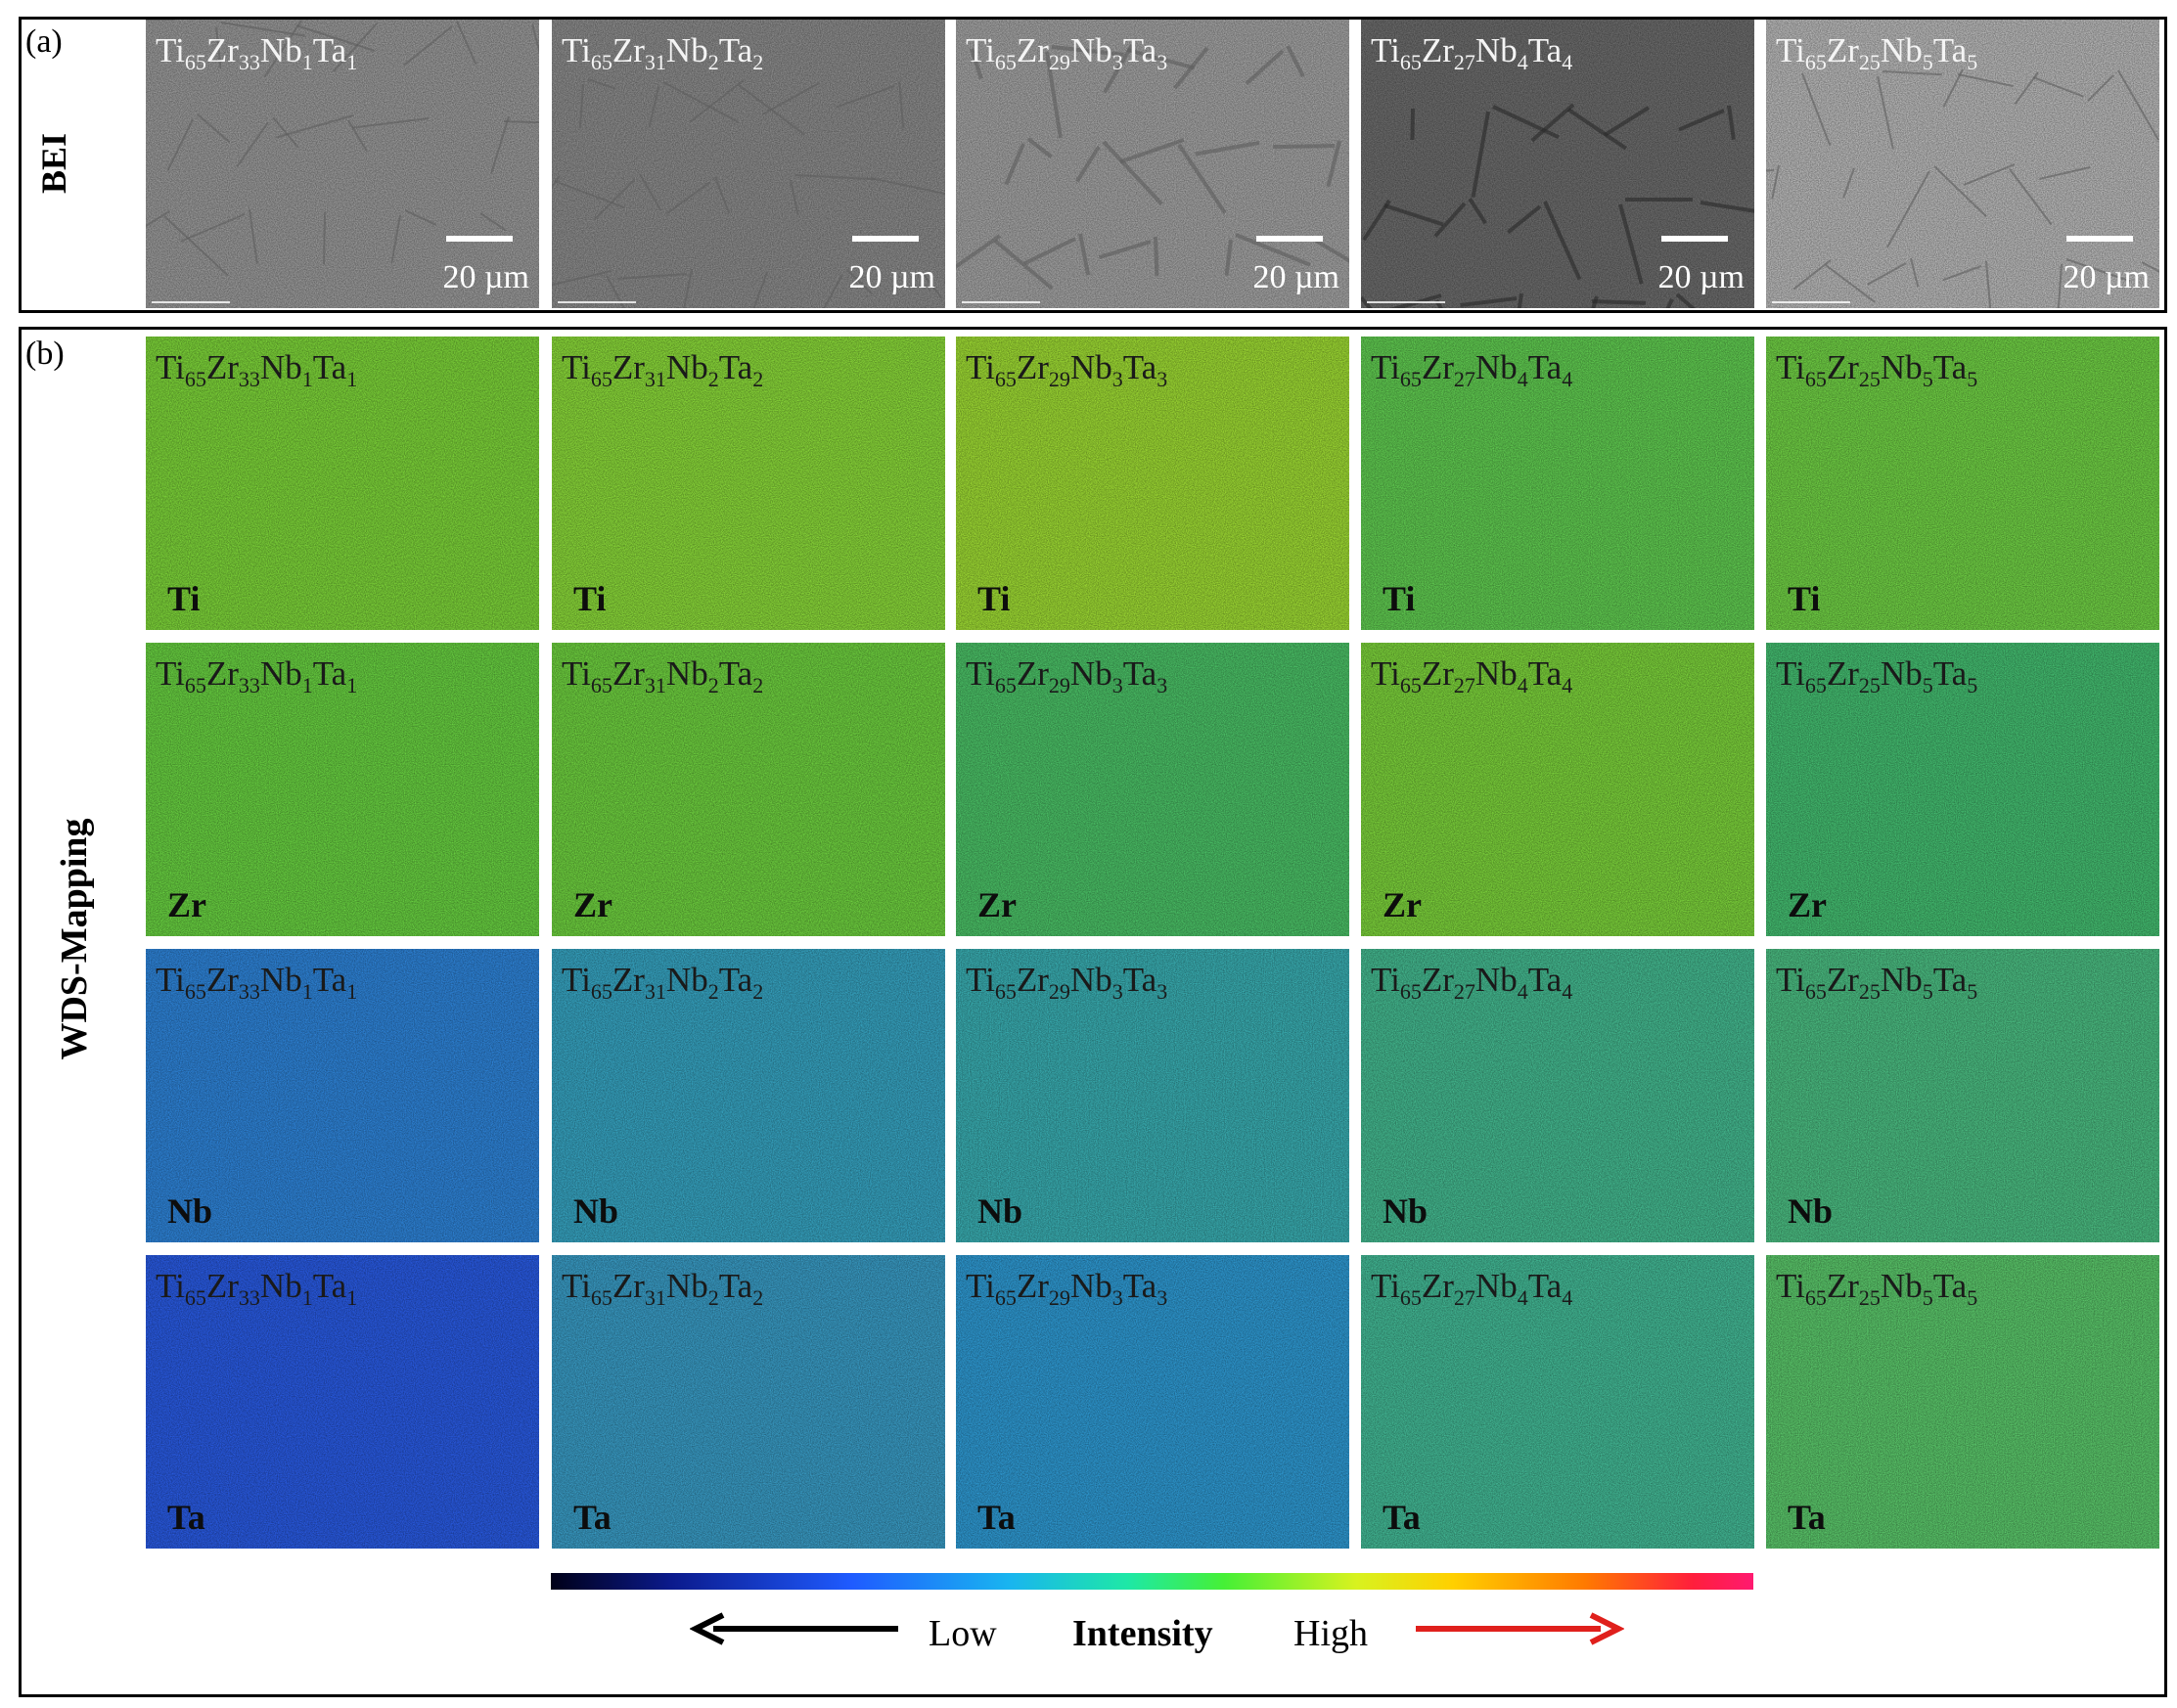 The image size is (2177, 1708). What do you see at coordinates (1406, 1211) in the screenshot?
I see `map-element-label: Nb` at bounding box center [1406, 1211].